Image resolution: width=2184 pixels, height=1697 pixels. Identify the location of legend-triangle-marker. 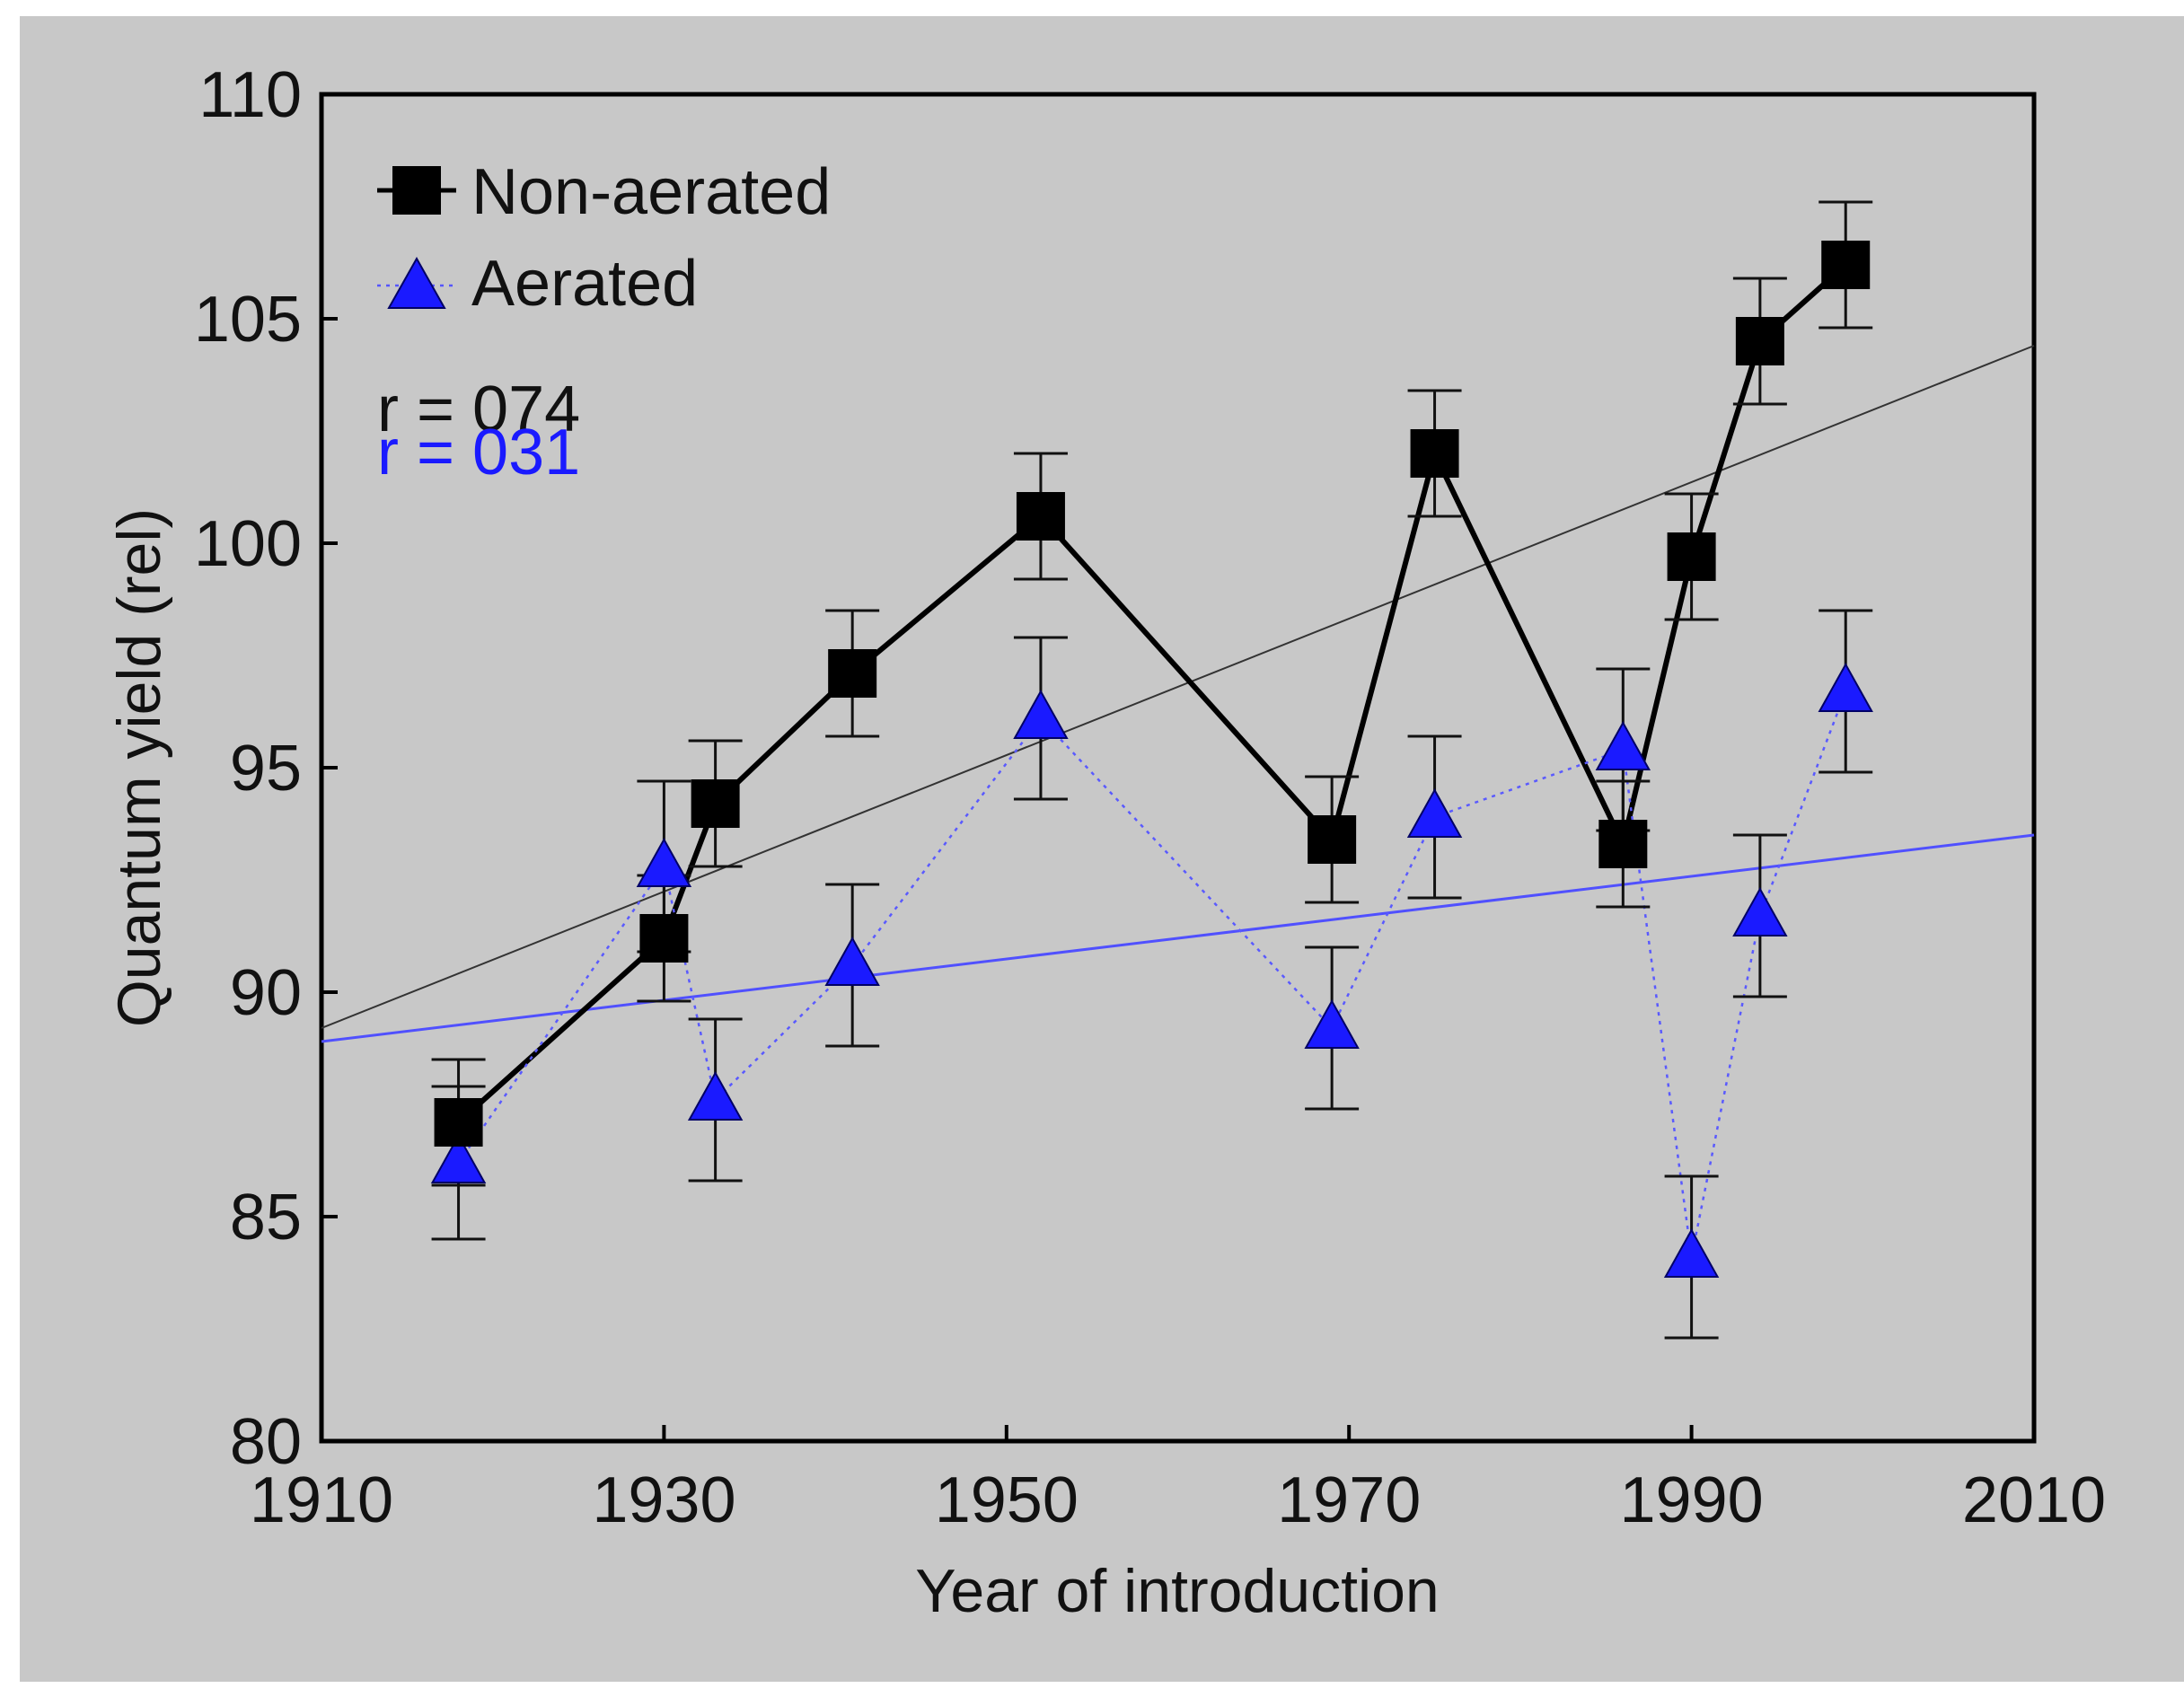
(416, 282).